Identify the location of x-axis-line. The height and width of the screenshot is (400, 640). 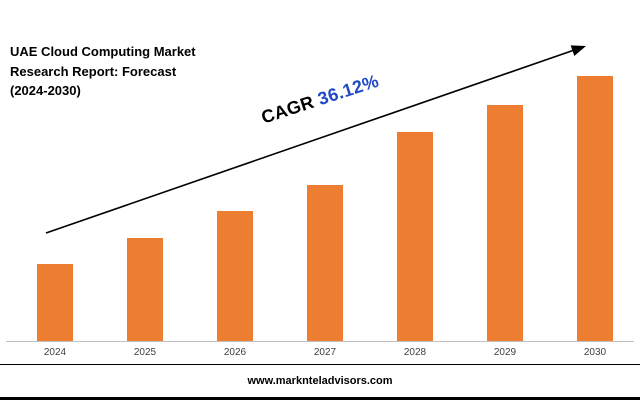
(320, 341).